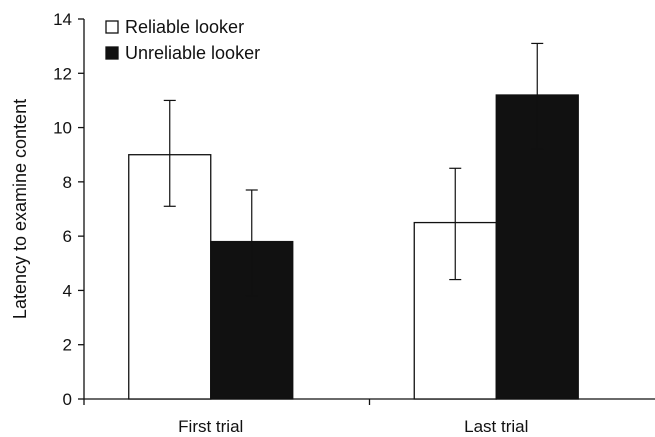  I want to click on legend: Reliable looker Unreliable looker, so click(182, 40).